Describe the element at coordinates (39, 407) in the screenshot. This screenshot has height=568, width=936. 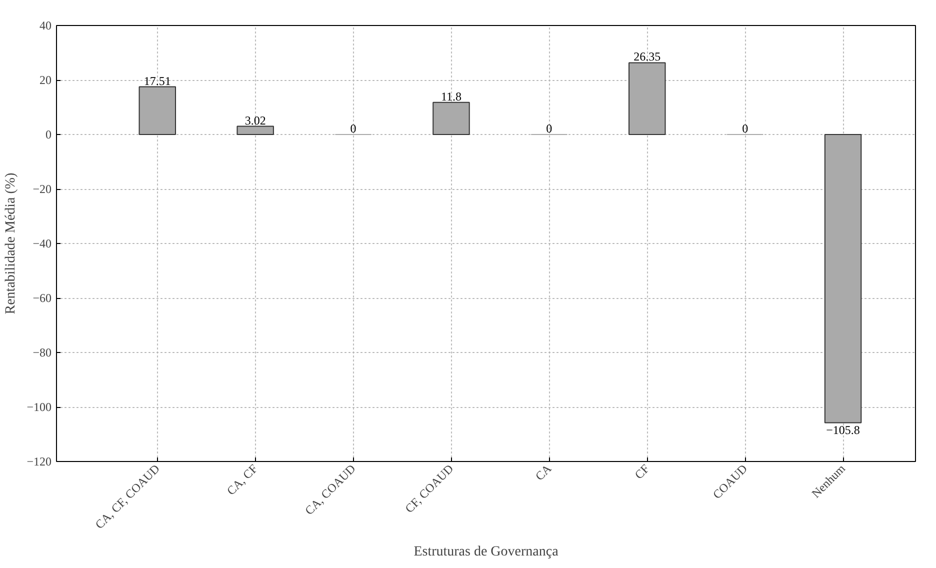
I see `y-tick-label: −100` at that location.